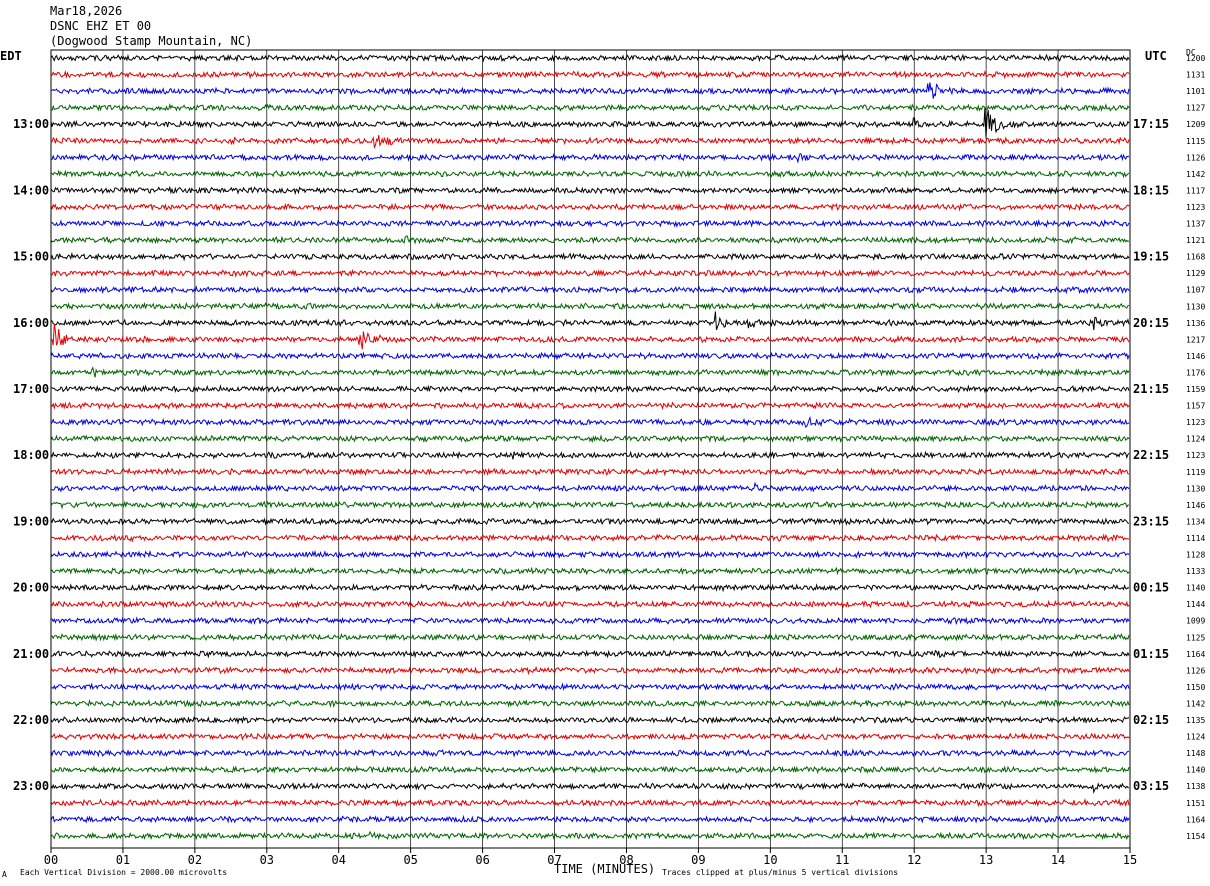 The image size is (1210, 886). What do you see at coordinates (1195, 323) in the screenshot?
I see `dc-offset-label: 1136` at bounding box center [1195, 323].